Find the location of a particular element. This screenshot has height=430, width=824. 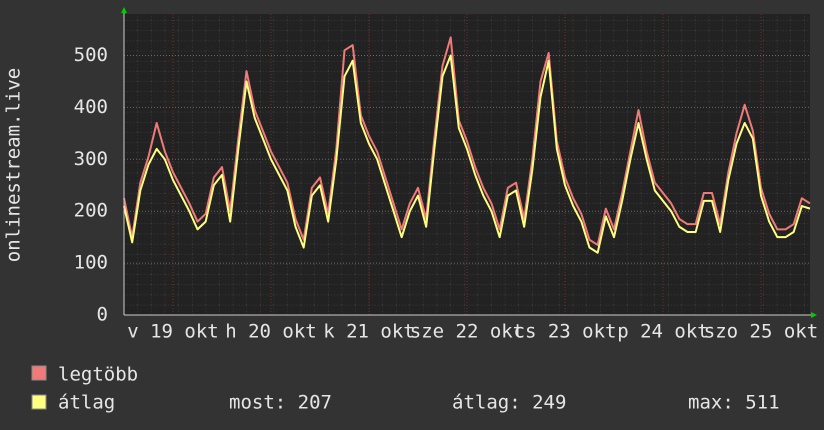

x-tick-label: szo 25 okt is located at coordinates (761, 332).